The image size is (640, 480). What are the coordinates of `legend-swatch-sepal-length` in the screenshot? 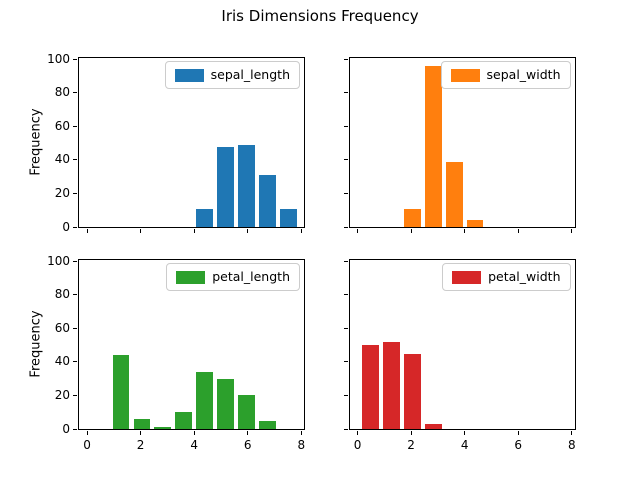 It's located at (189, 75).